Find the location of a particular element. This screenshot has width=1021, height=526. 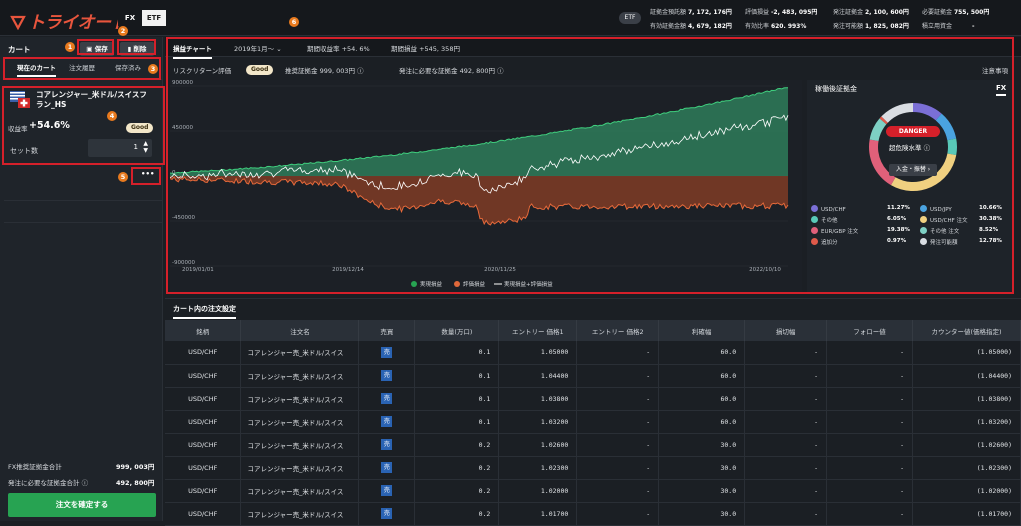

tab-saved: 保存済み is located at coordinates (128, 68).